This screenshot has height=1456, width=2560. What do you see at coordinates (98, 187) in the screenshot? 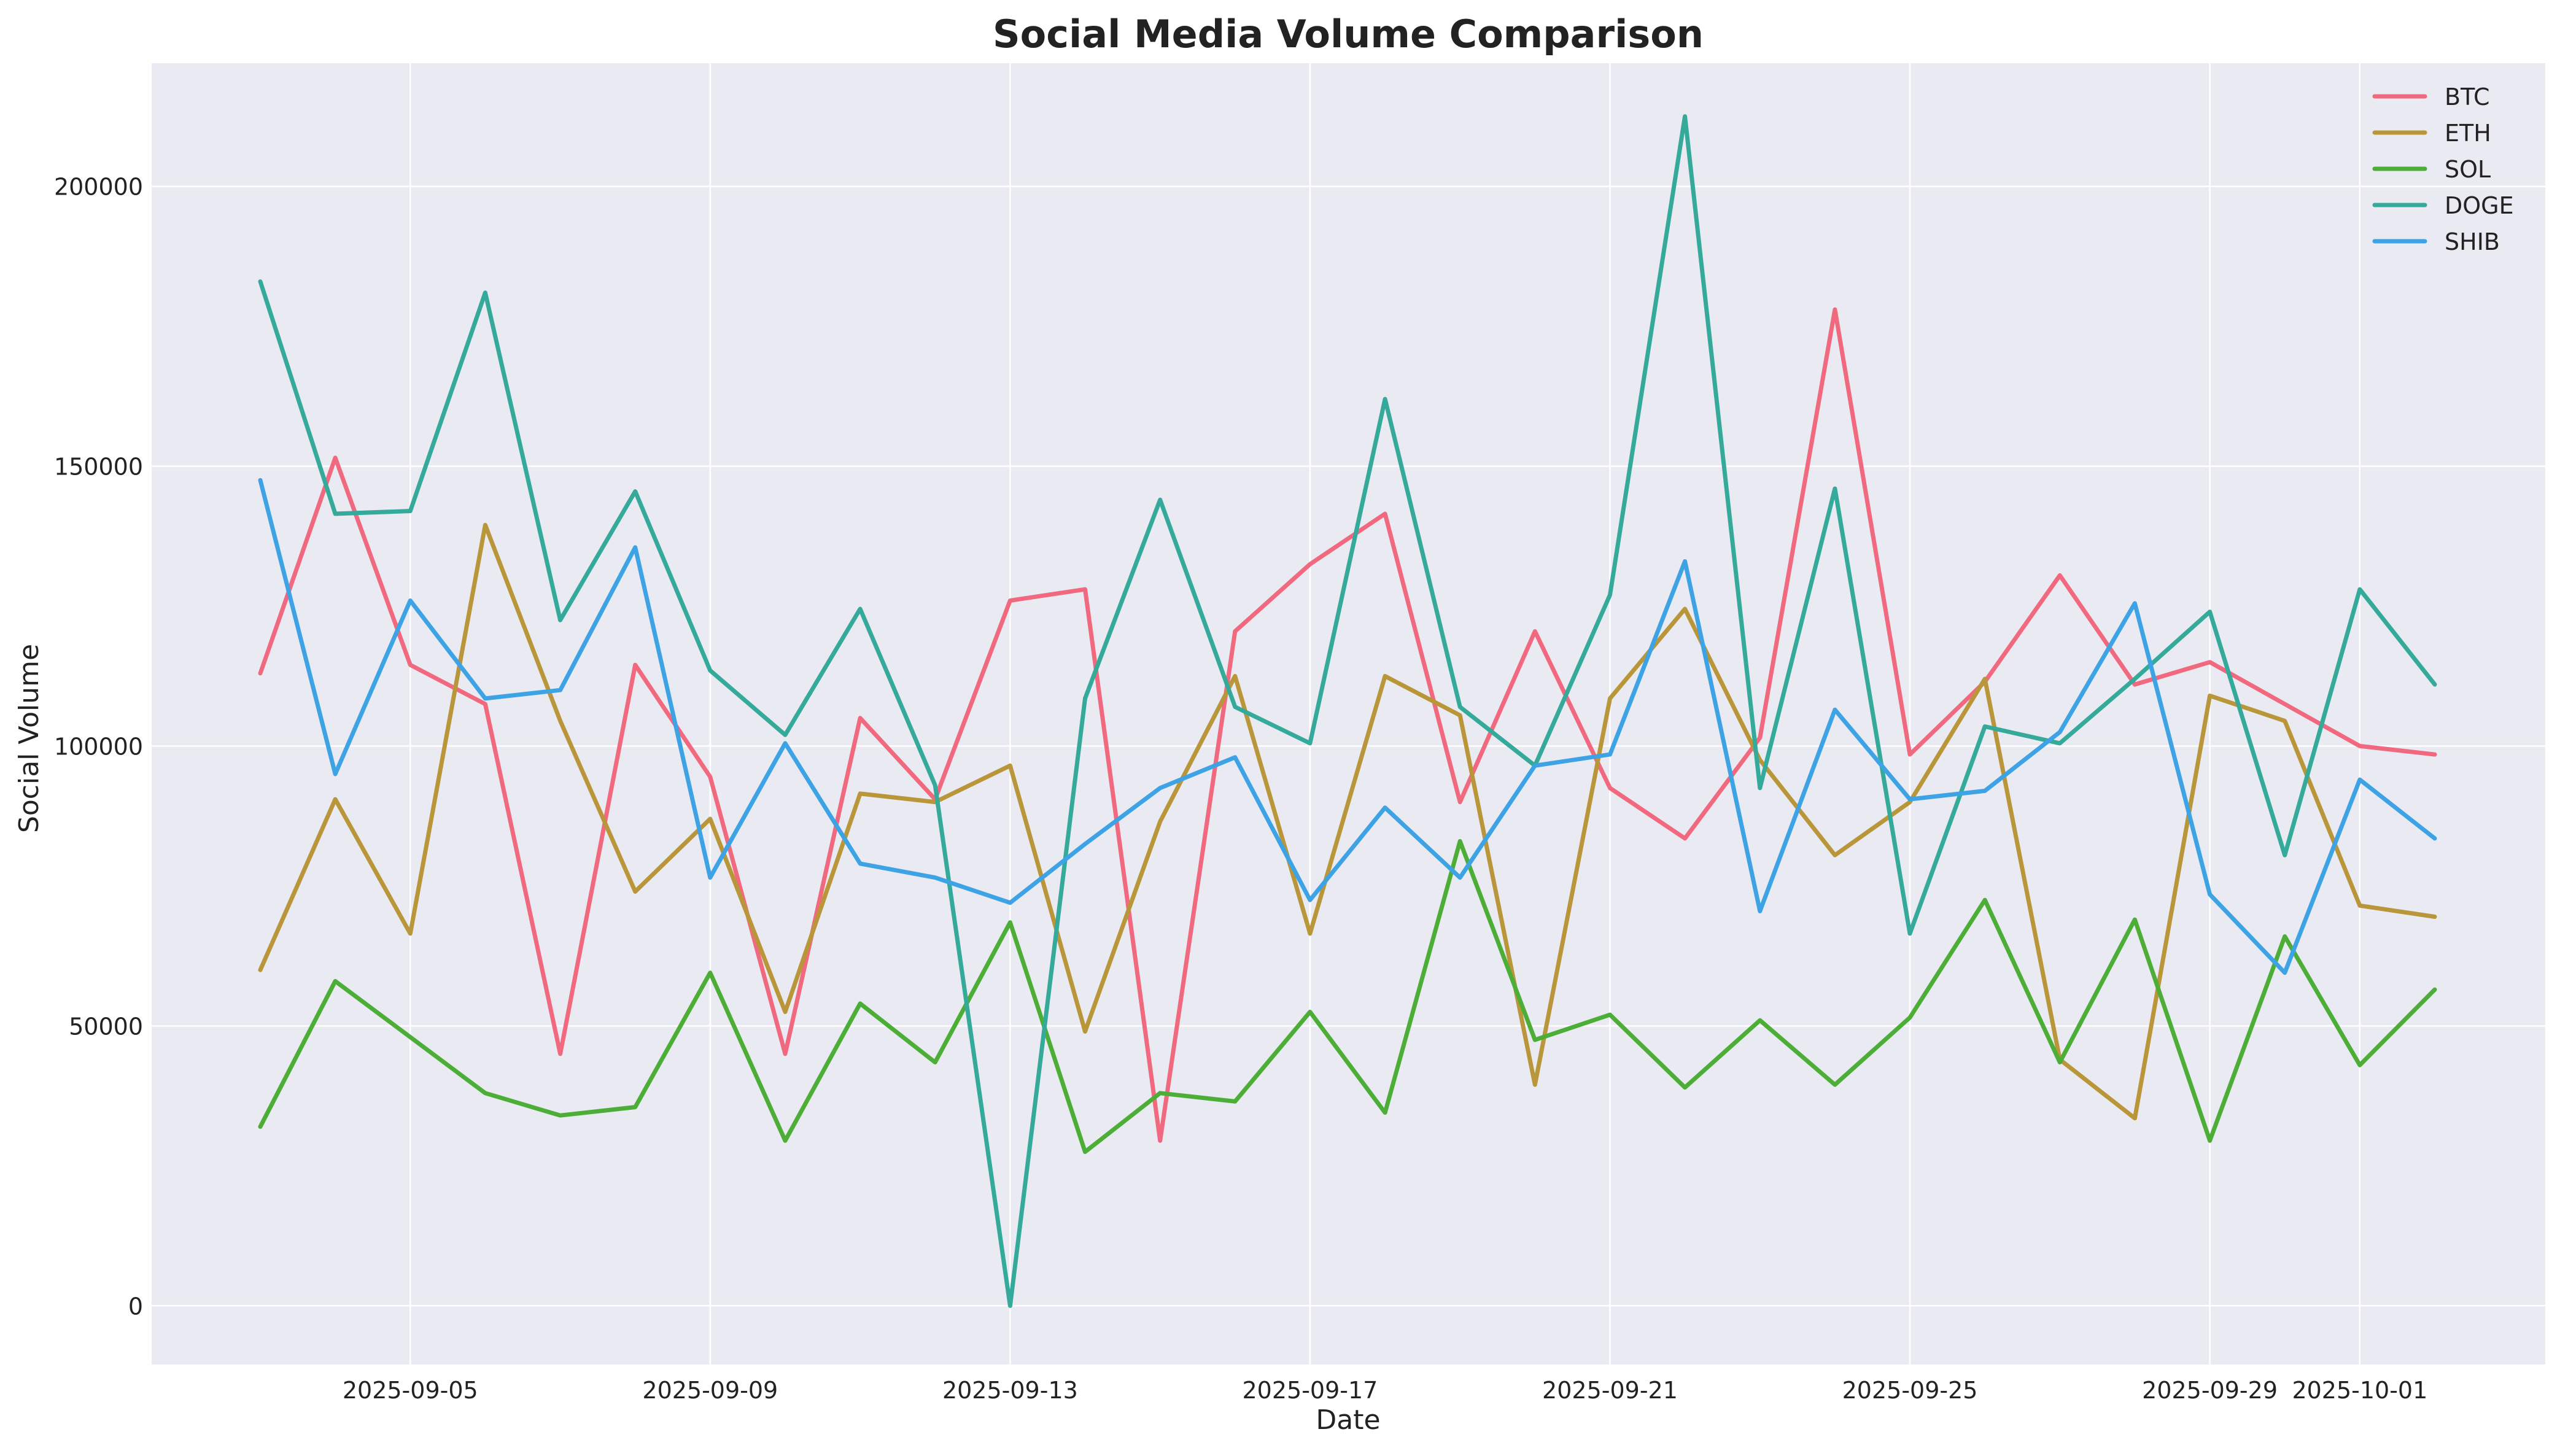
I see `y-tick-label: 200000` at bounding box center [98, 187].